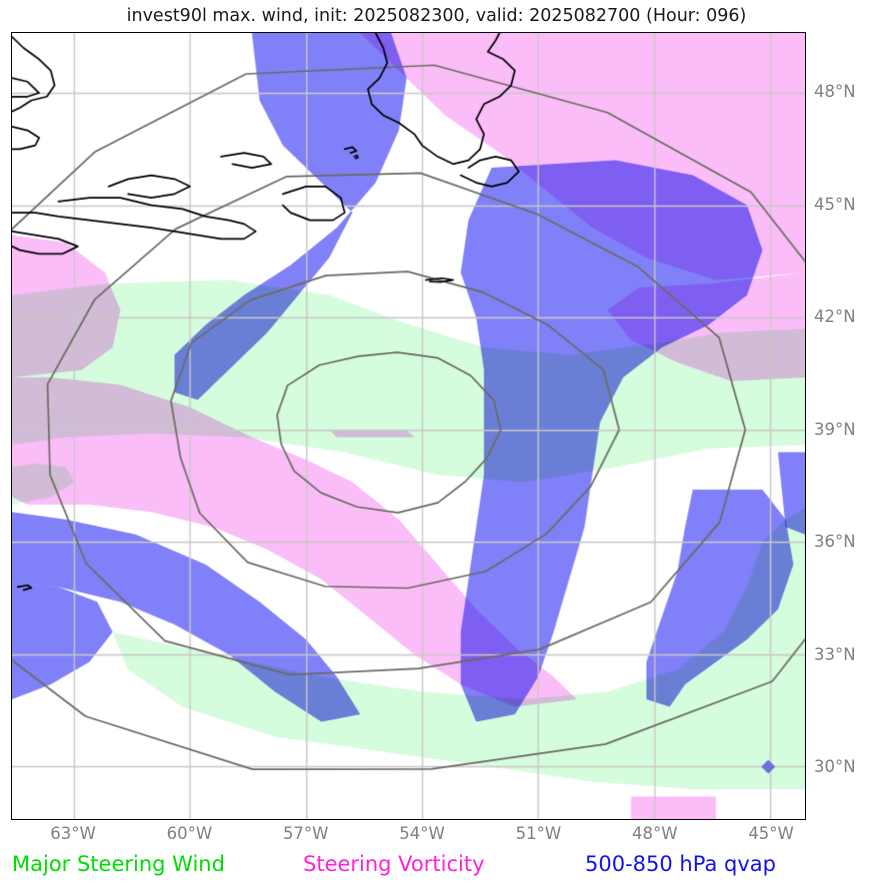  Describe the element at coordinates (835, 542) in the screenshot. I see `y-tick-label: 36°N` at that location.